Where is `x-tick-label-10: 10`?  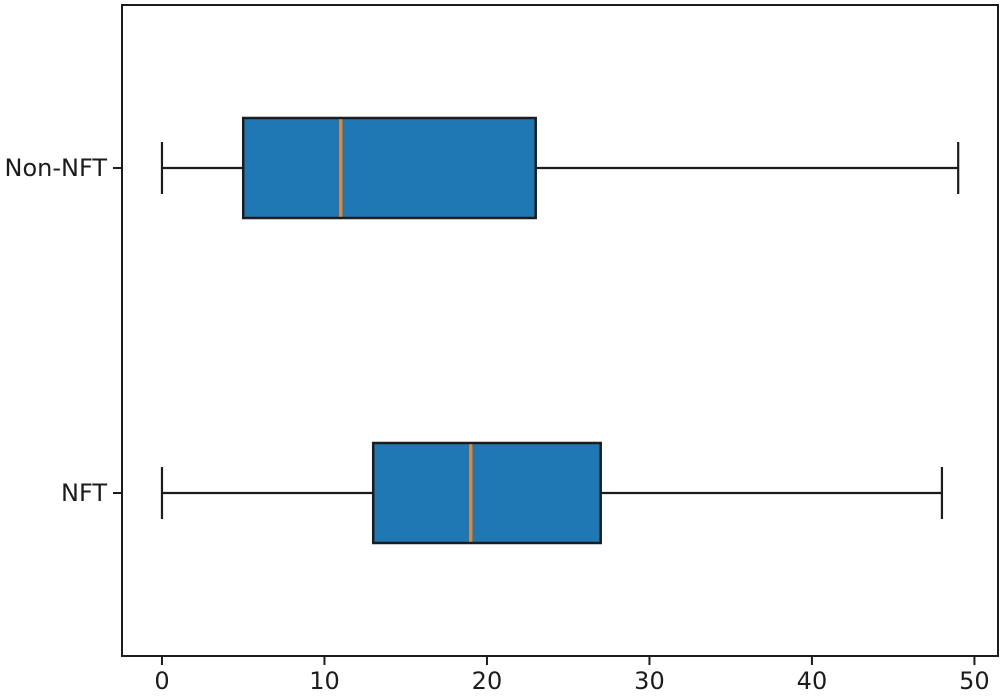 x-tick-label-10: 10 is located at coordinates (324, 681).